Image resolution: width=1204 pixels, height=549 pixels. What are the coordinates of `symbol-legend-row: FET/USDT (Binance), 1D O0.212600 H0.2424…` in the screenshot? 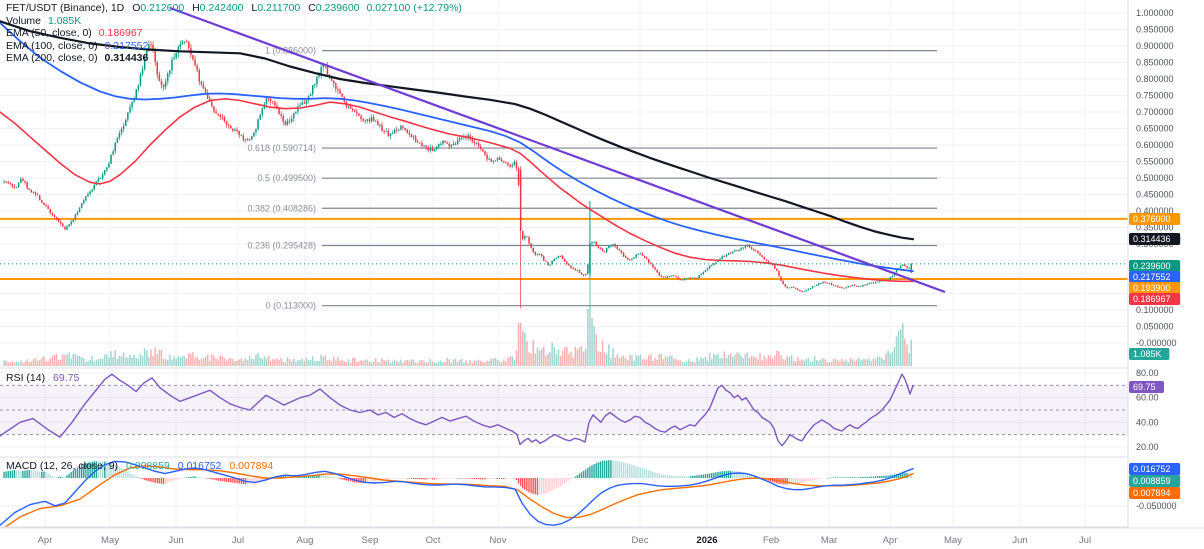 It's located at (234, 8).